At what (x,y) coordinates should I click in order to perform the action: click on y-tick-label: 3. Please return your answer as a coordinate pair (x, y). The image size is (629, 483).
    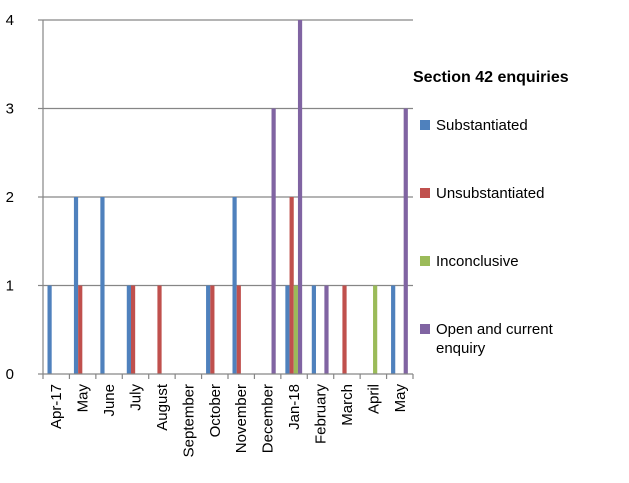
    Looking at the image, I should click on (10, 109).